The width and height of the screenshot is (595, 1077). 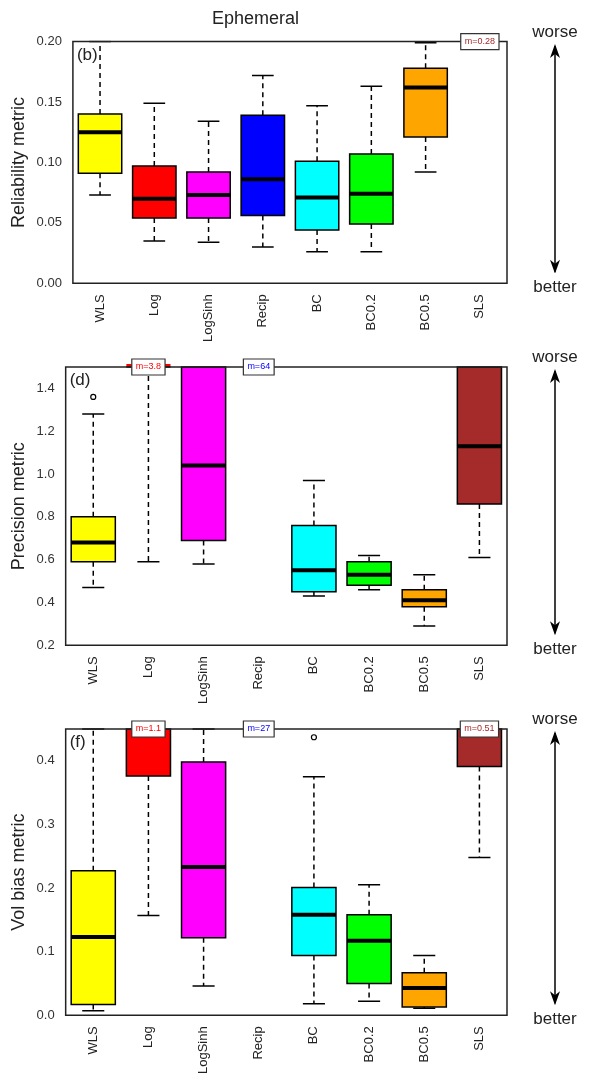 What do you see at coordinates (259, 366) in the screenshot?
I see `annotation: m=64` at bounding box center [259, 366].